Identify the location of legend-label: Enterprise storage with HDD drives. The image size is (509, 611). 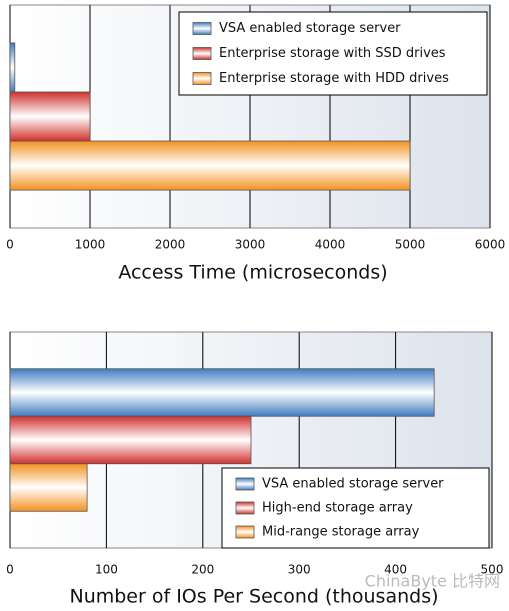
(334, 78).